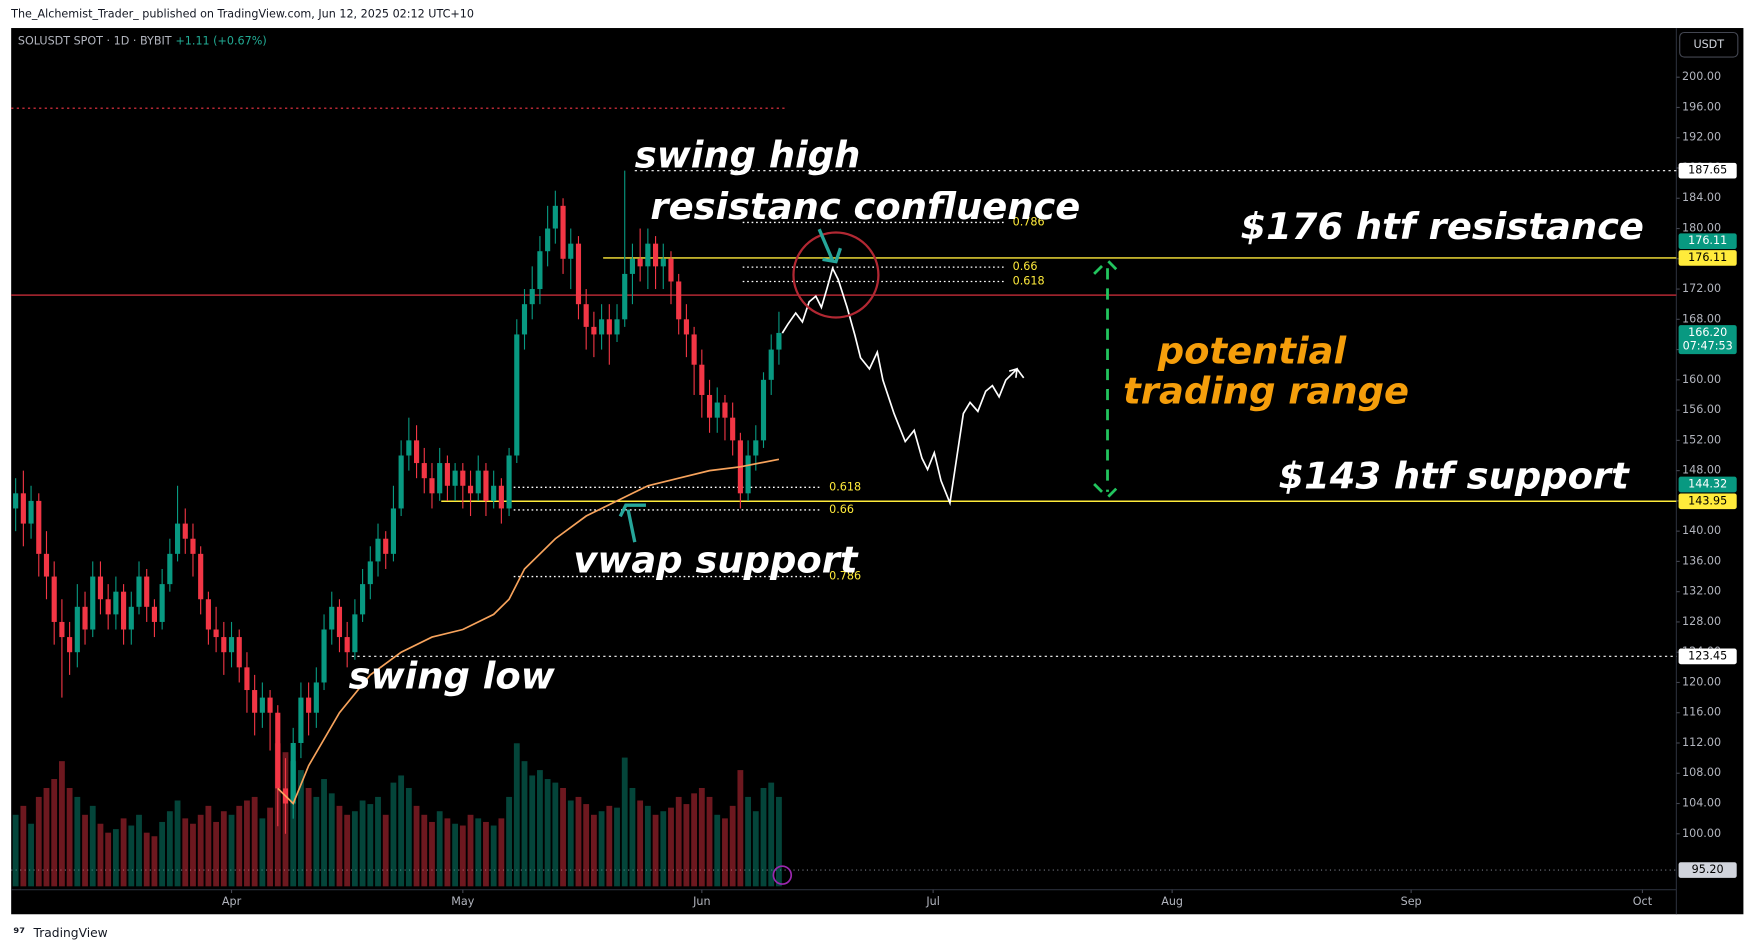 The height and width of the screenshot is (949, 1749). I want to click on y-tick-label: 180.00, so click(1701, 228).